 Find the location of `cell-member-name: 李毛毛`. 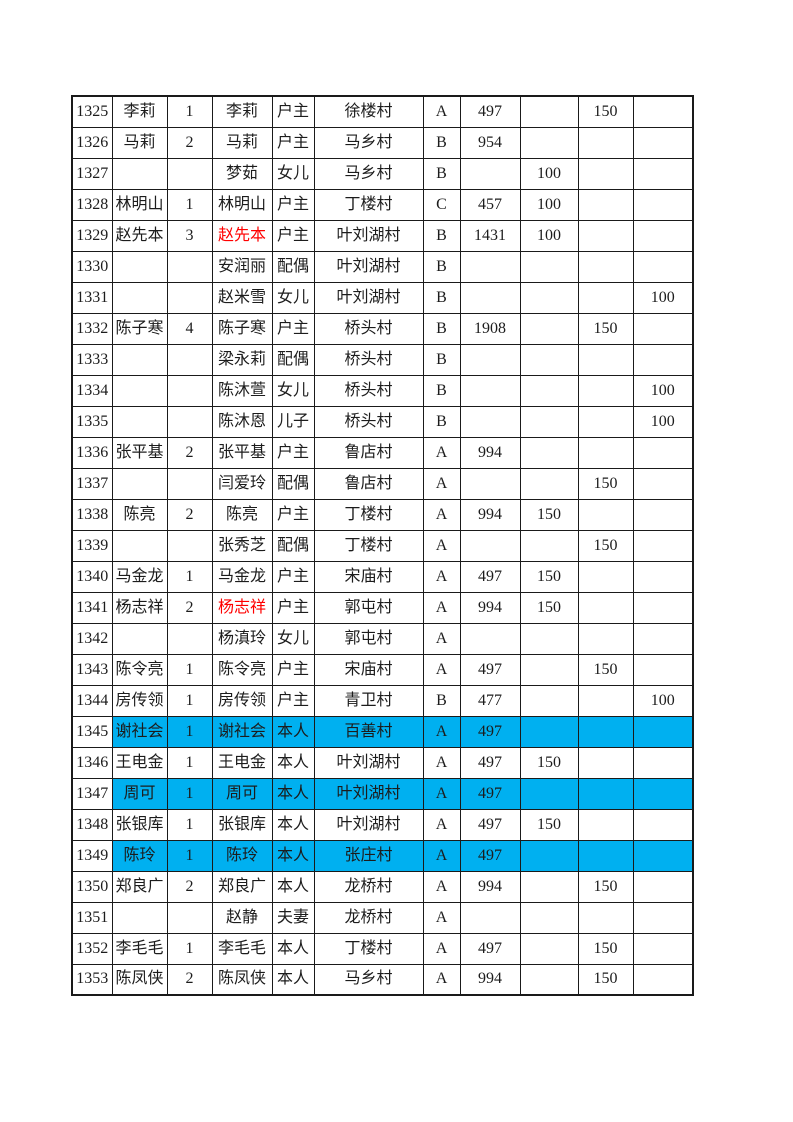

cell-member-name: 李毛毛 is located at coordinates (242, 948).